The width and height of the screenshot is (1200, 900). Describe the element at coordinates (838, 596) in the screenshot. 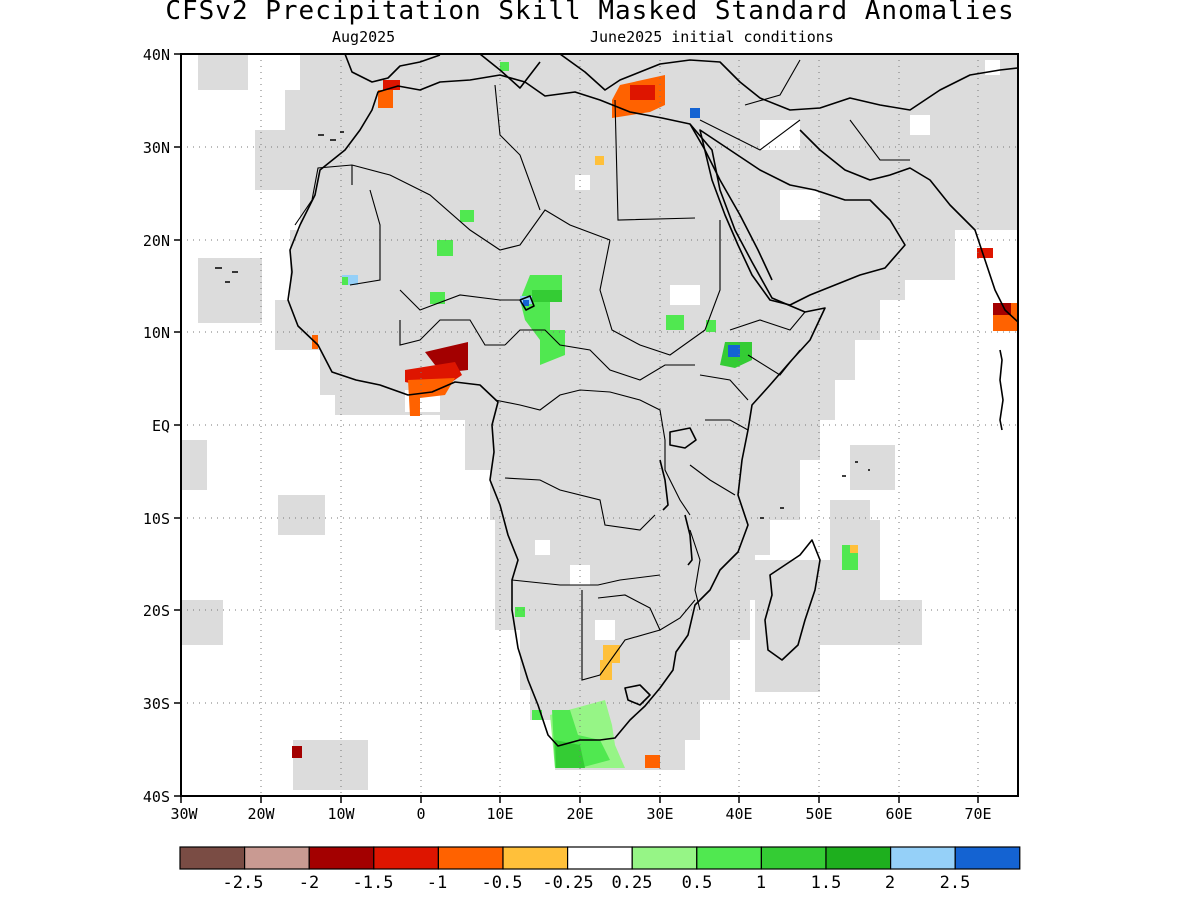

I see `mask-madagascar-sea` at that location.